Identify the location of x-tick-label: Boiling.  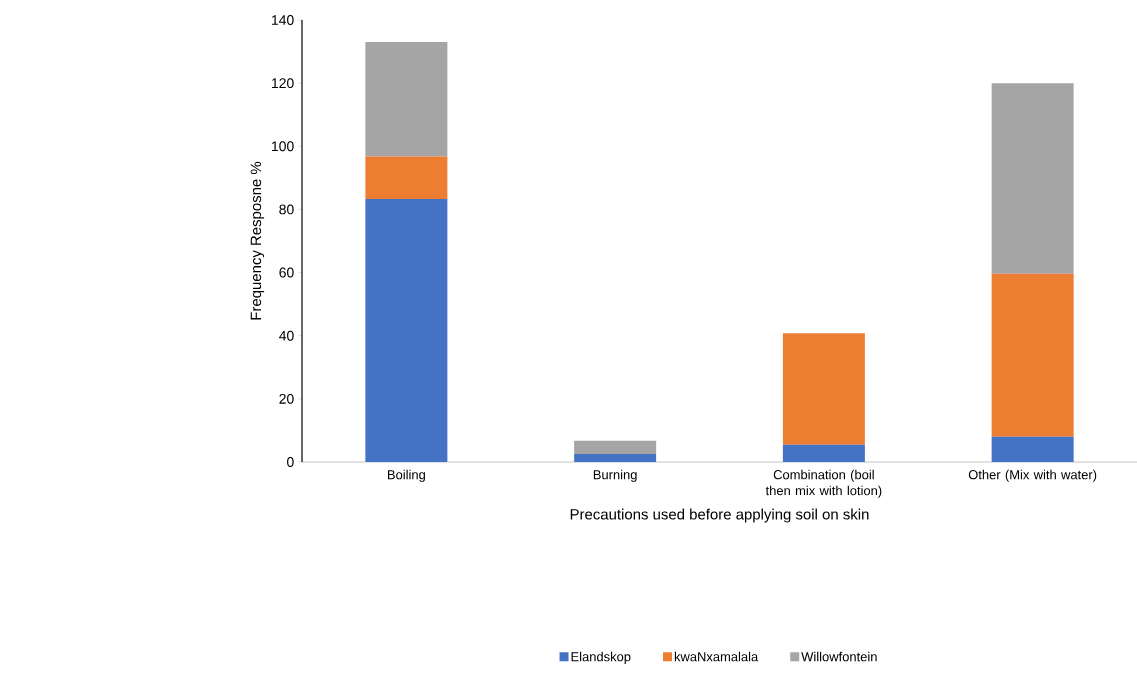
(406, 475).